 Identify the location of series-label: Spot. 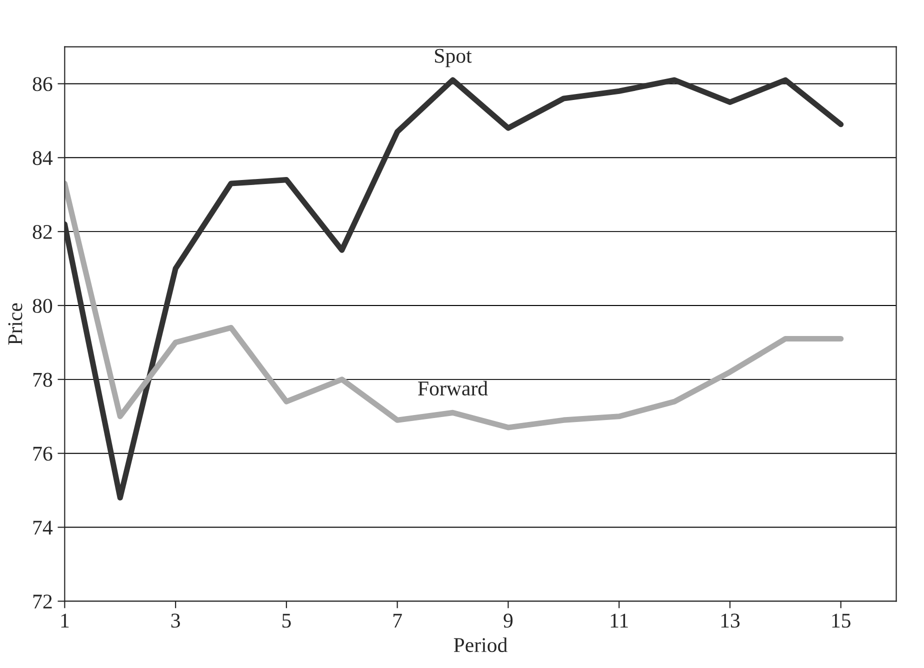
(453, 58).